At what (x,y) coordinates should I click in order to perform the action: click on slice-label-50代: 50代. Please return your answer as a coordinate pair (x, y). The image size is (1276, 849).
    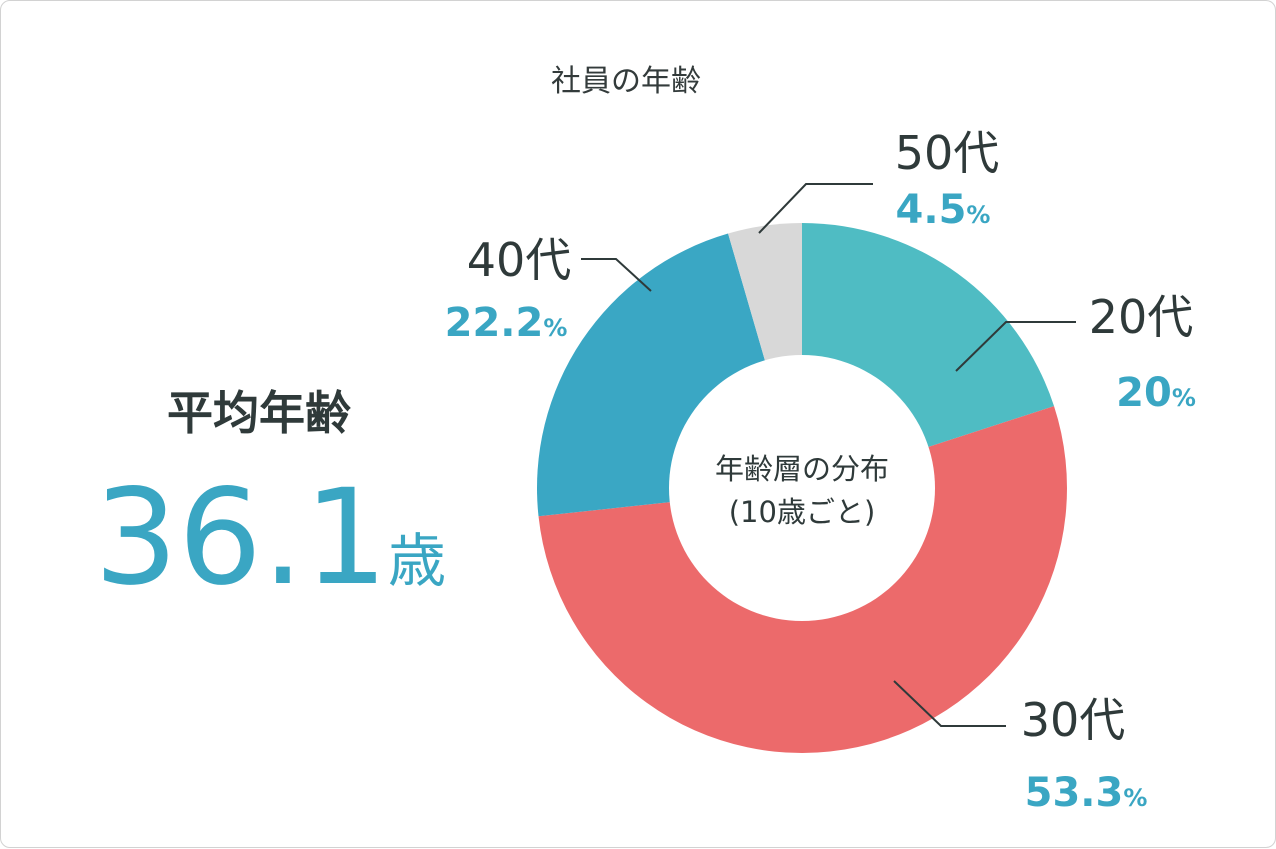
    Looking at the image, I should click on (947, 153).